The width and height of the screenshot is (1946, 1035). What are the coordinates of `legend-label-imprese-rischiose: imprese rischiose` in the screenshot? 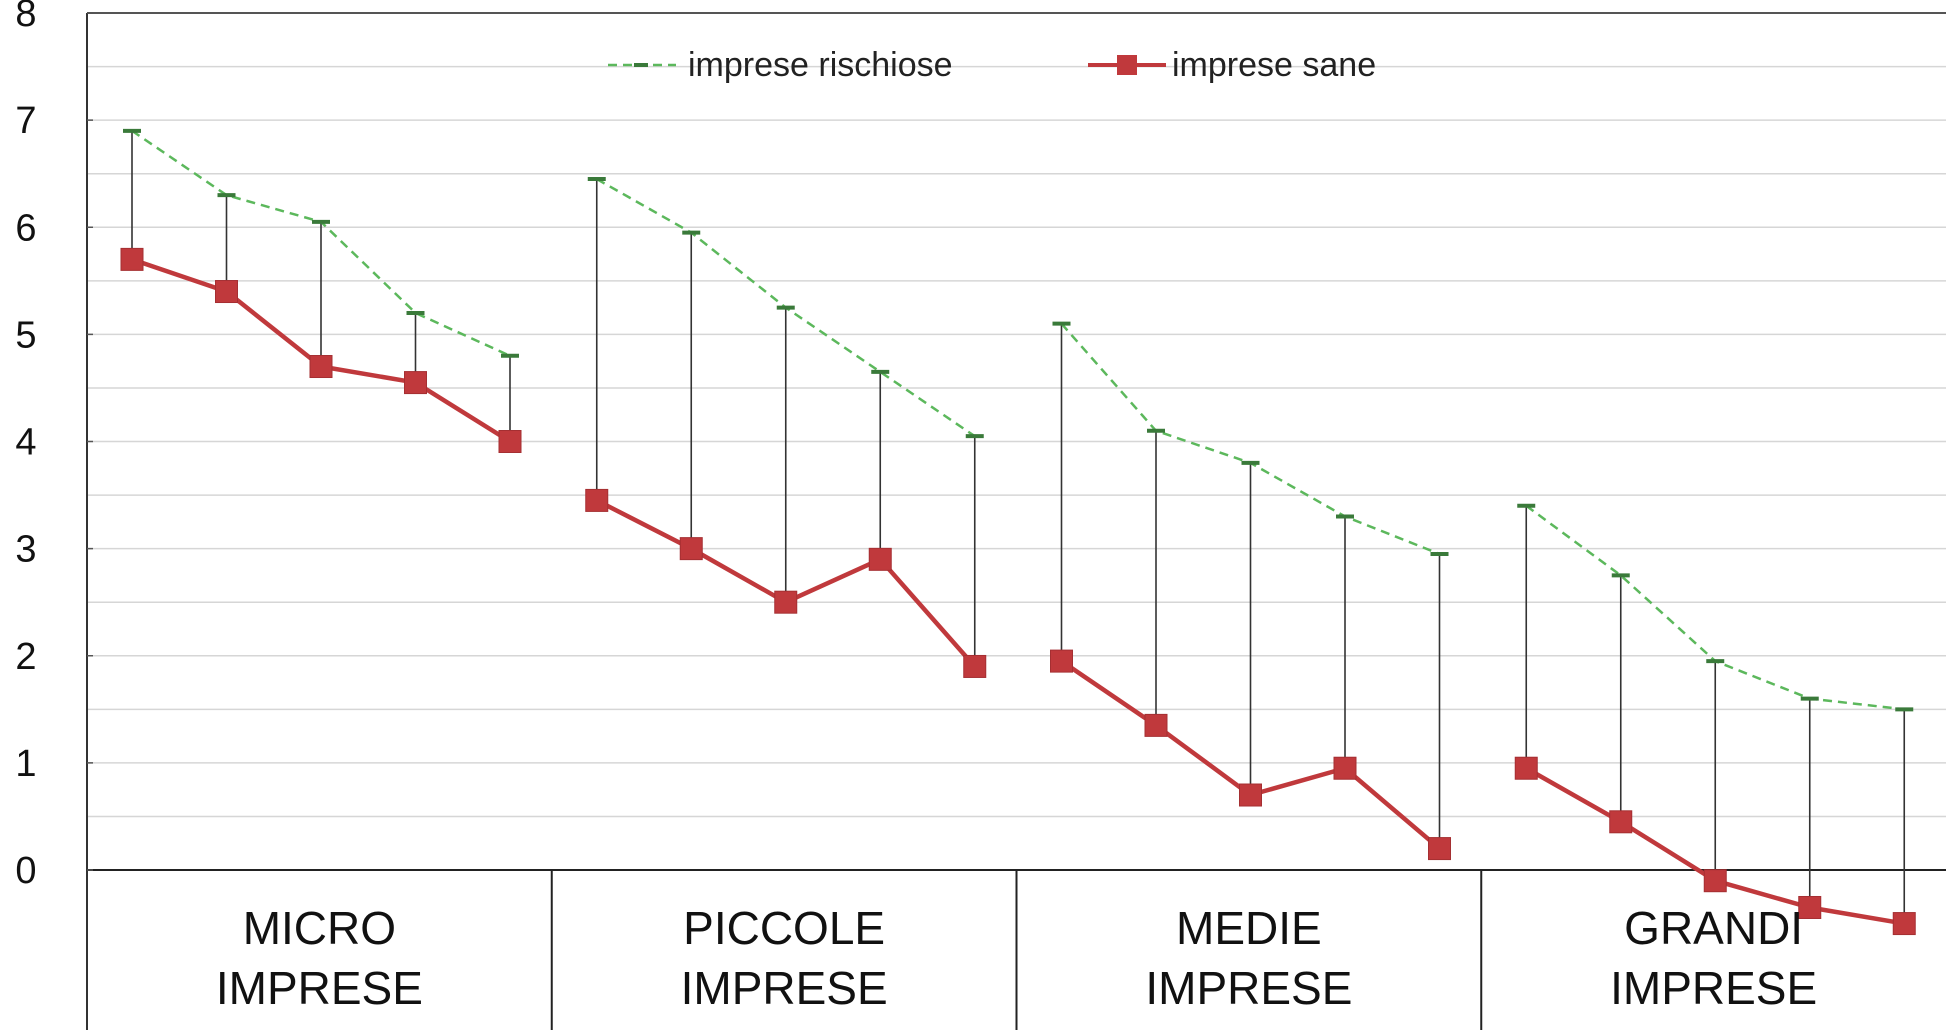 It's located at (820, 65).